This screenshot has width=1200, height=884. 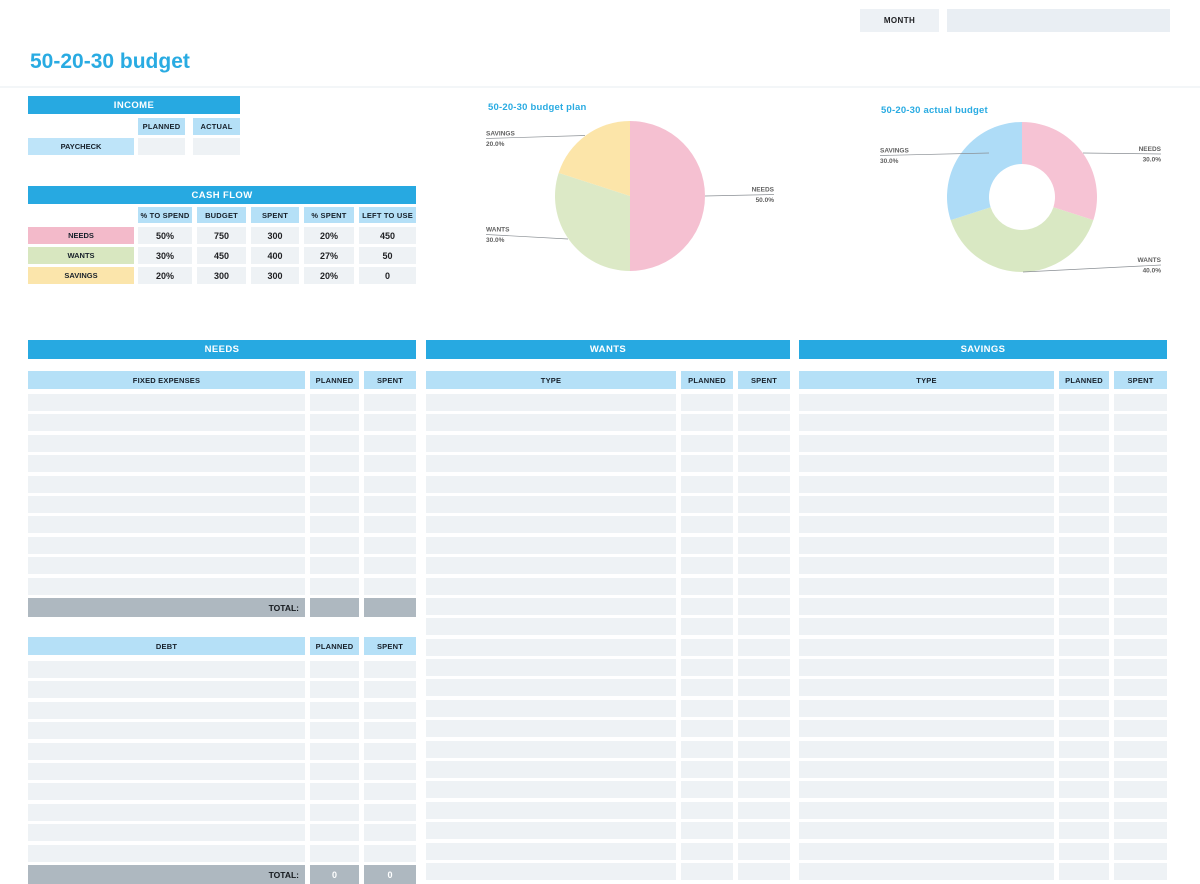 I want to click on wants-pct-to-spend-cell: 30%, so click(x=165, y=255).